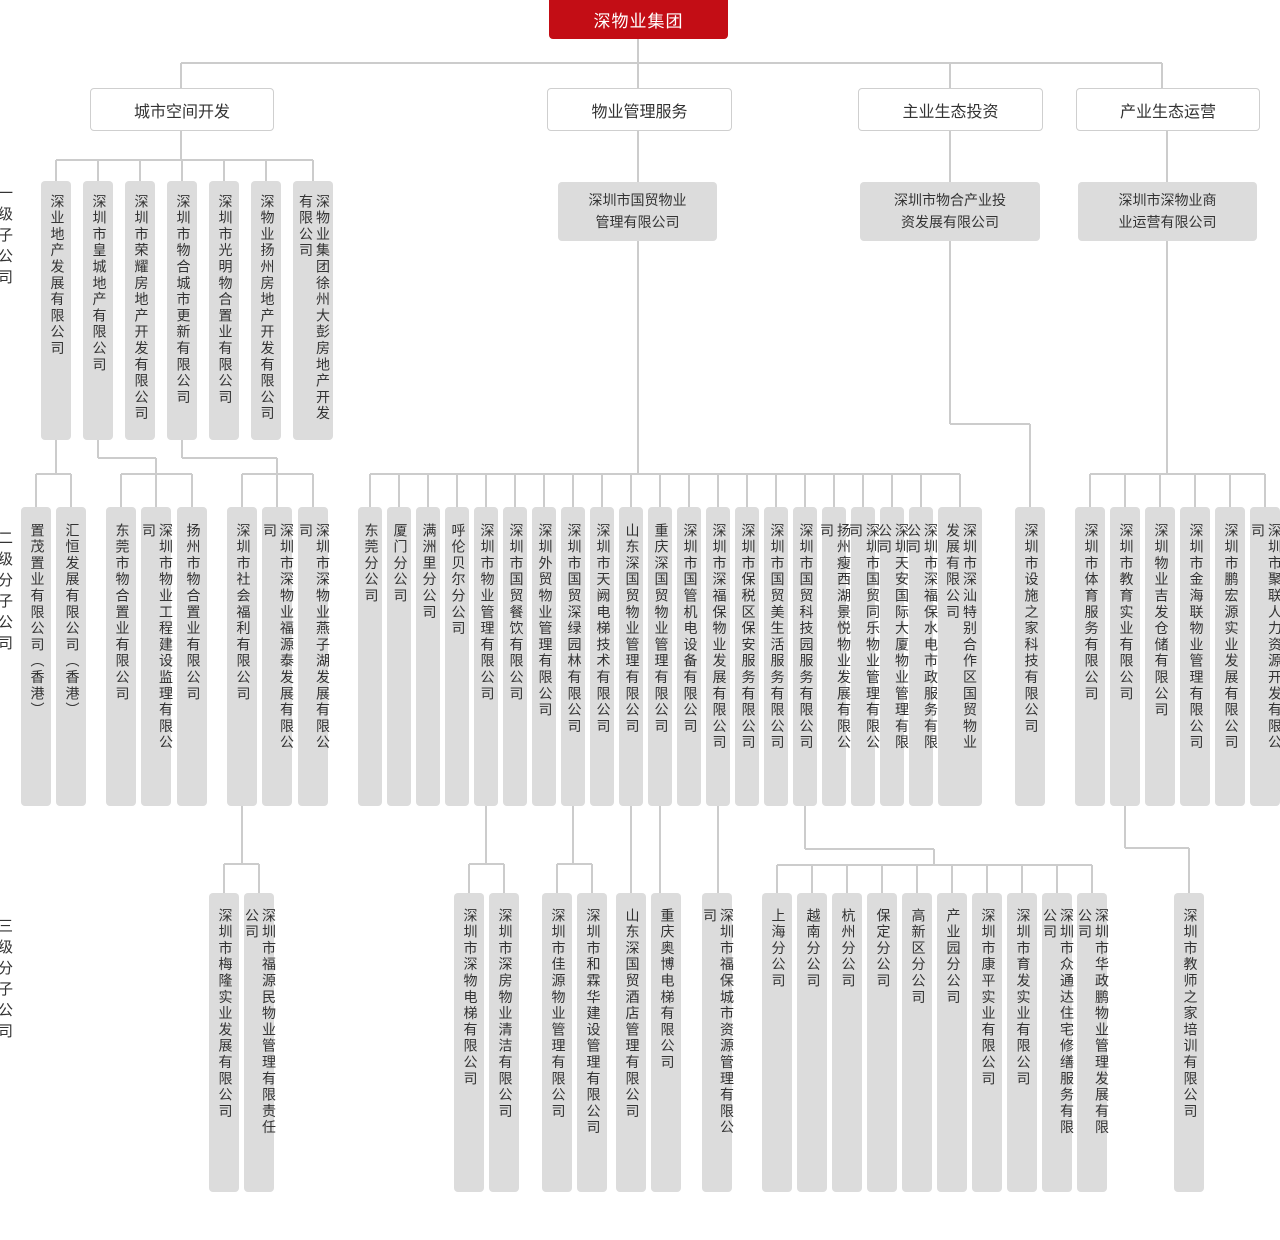 The width and height of the screenshot is (1280, 1240). What do you see at coordinates (602, 629) in the screenshot?
I see `company-name: 深圳市天阙电梯技术有限公司` at bounding box center [602, 629].